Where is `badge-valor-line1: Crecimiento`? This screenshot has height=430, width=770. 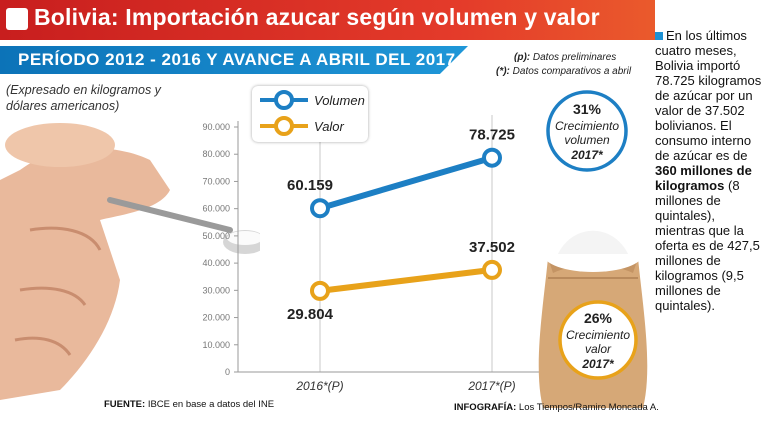 badge-valor-line1: Crecimiento is located at coordinates (598, 335).